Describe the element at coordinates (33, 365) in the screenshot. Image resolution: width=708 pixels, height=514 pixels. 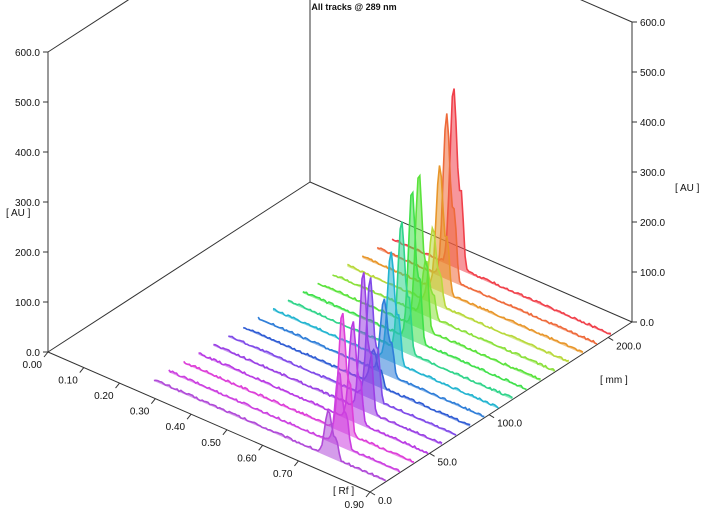
I see `rf-tick-label: 0.00` at that location.